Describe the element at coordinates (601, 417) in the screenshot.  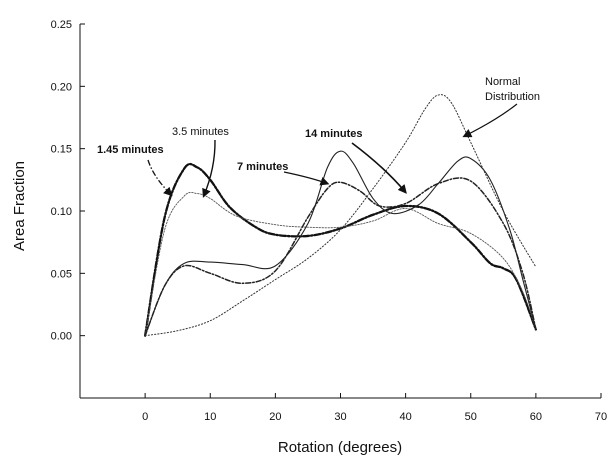
I see `x-tick-label: 70` at that location.